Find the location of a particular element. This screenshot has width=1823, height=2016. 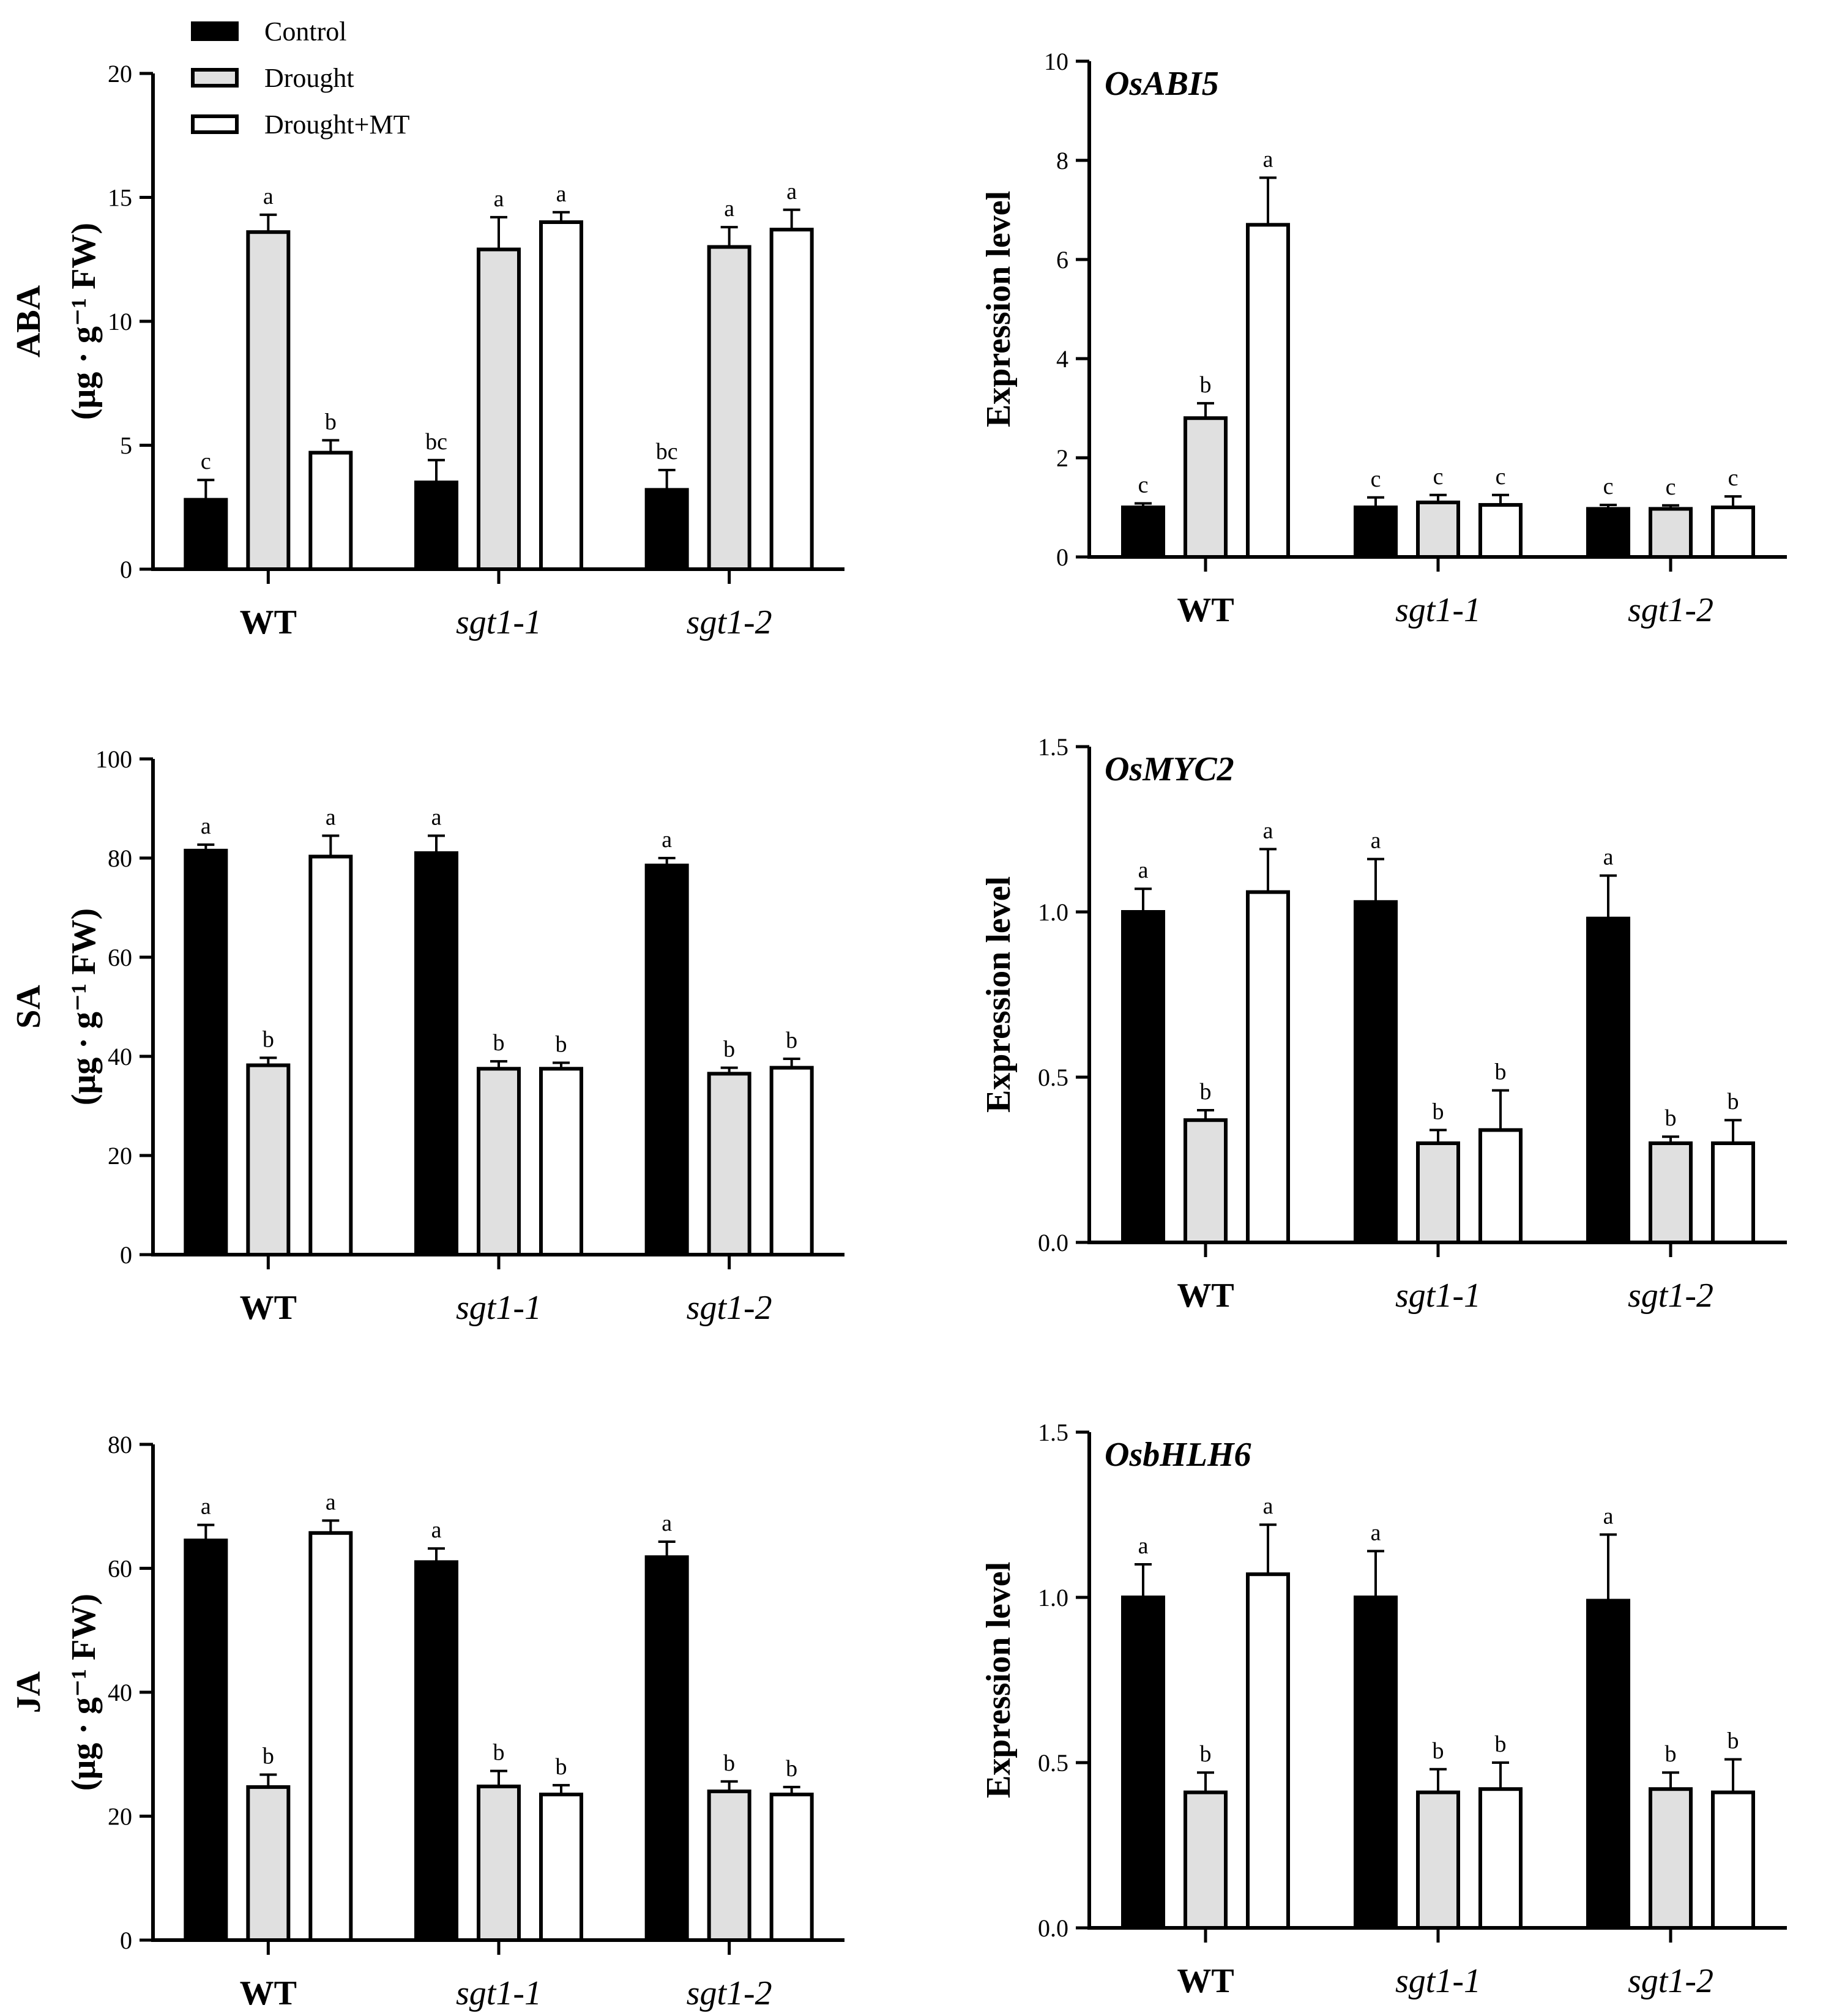

y-tick-label: 1.0 is located at coordinates (1053, 912).